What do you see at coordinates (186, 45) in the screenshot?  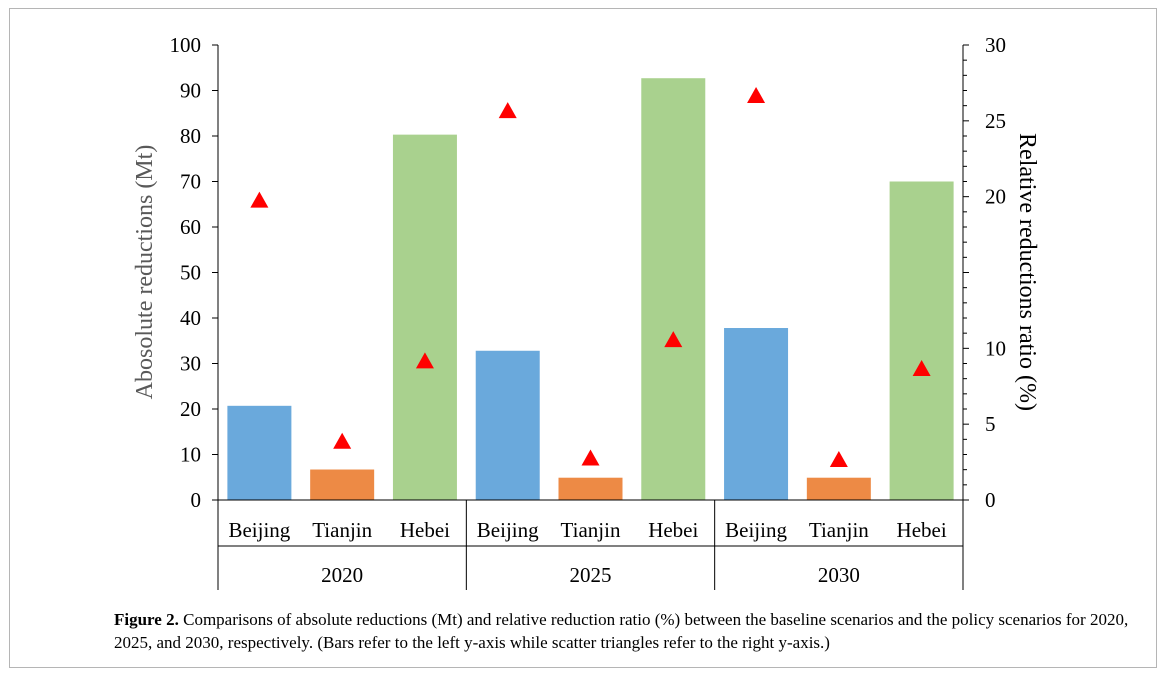 I see `left-y-tick-label: 100` at bounding box center [186, 45].